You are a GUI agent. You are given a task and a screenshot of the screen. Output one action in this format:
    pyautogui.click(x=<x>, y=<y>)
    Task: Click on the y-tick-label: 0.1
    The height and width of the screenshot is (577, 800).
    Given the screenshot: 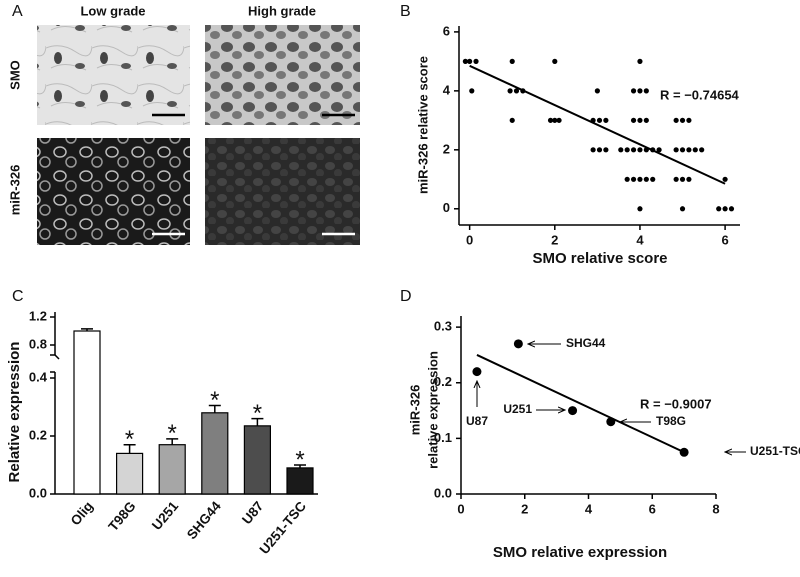 What is the action you would take?
    pyautogui.click(x=443, y=437)
    